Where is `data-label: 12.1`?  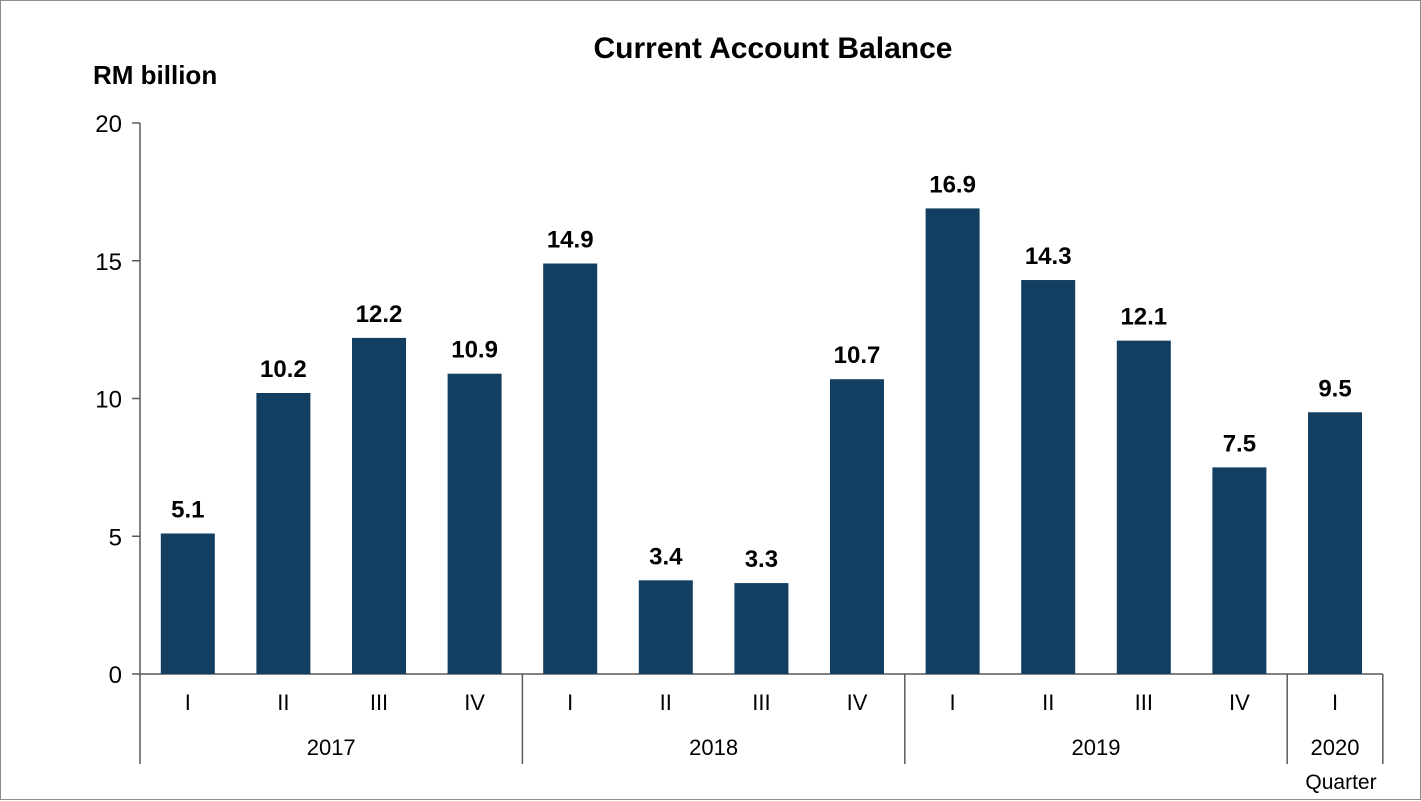
data-label: 12.1 is located at coordinates (1143, 317).